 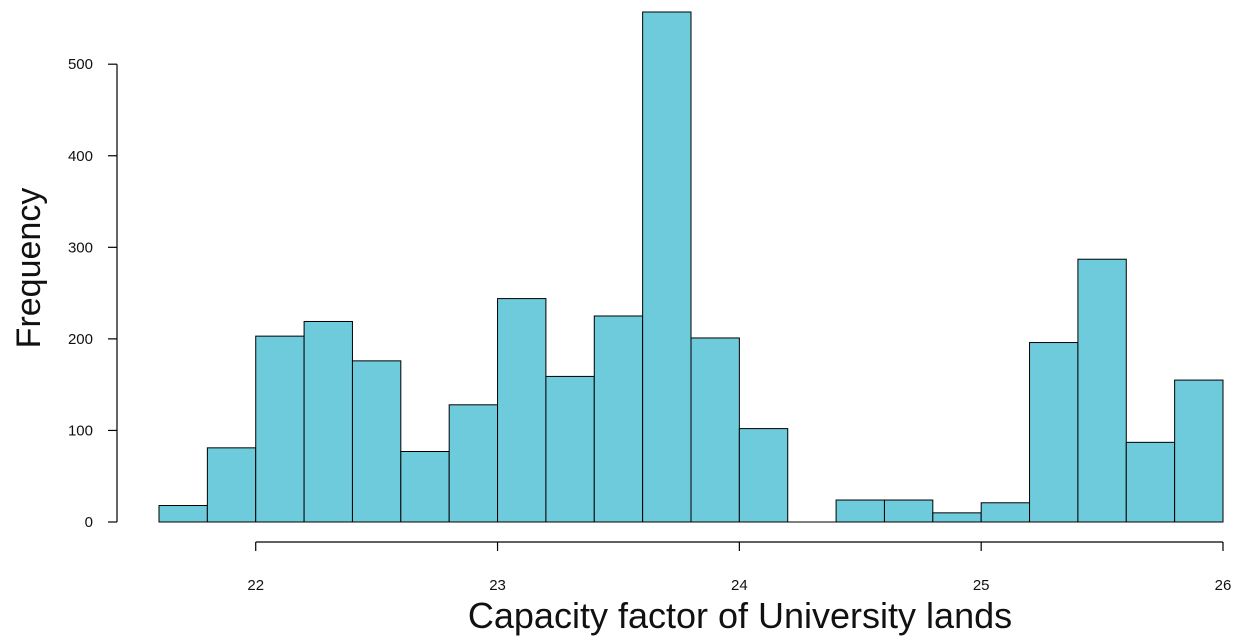 I want to click on y-tick-label: 500, so click(x=80, y=64).